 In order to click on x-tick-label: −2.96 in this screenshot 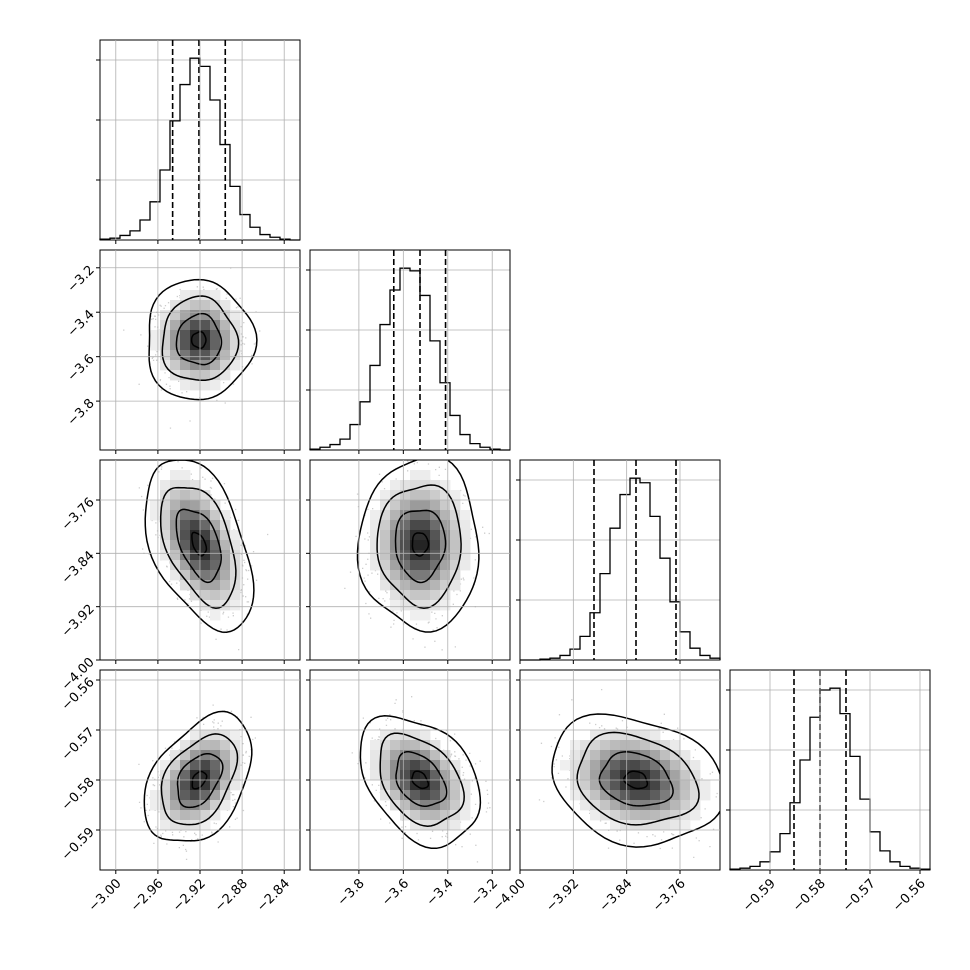, I will do `click(147, 895)`.